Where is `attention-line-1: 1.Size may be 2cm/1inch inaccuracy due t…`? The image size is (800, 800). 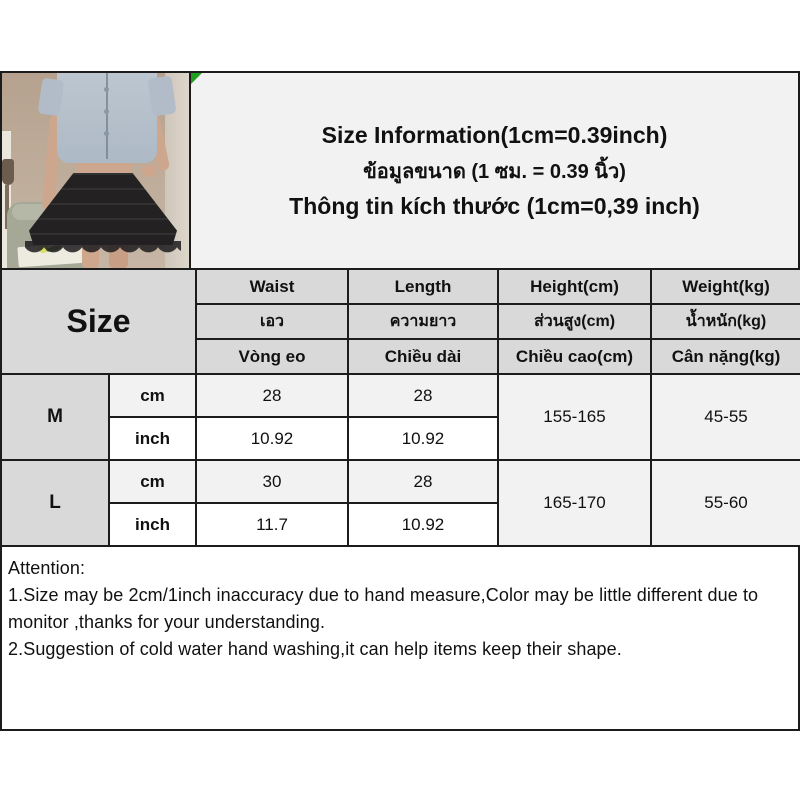
attention-line-1: 1.Size may be 2cm/1inch inaccuracy due t… is located at coordinates (383, 608).